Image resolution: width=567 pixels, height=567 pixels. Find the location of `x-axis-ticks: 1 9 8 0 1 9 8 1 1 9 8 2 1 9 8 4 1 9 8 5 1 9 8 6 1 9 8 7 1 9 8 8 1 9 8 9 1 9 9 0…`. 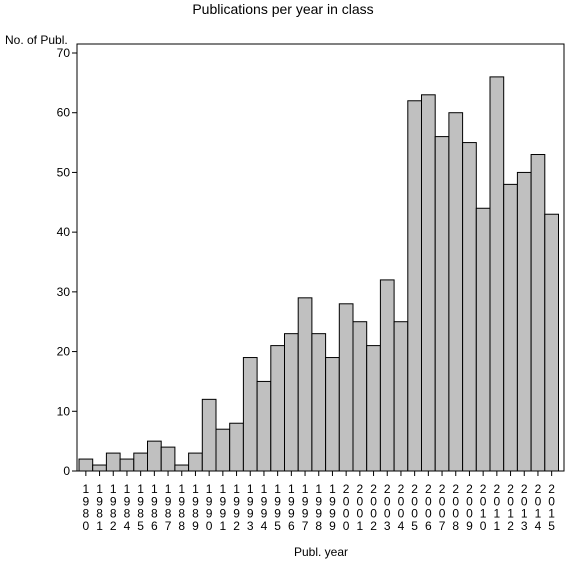

x-axis-ticks: 1 9 8 0 1 9 8 1 1 9 8 2 1 9 8 4 1 9 8 5 1 9 8 6 1 9 8 7 1 9 8 8 1 9 8 9 1 9 9 0… is located at coordinates (319, 502).